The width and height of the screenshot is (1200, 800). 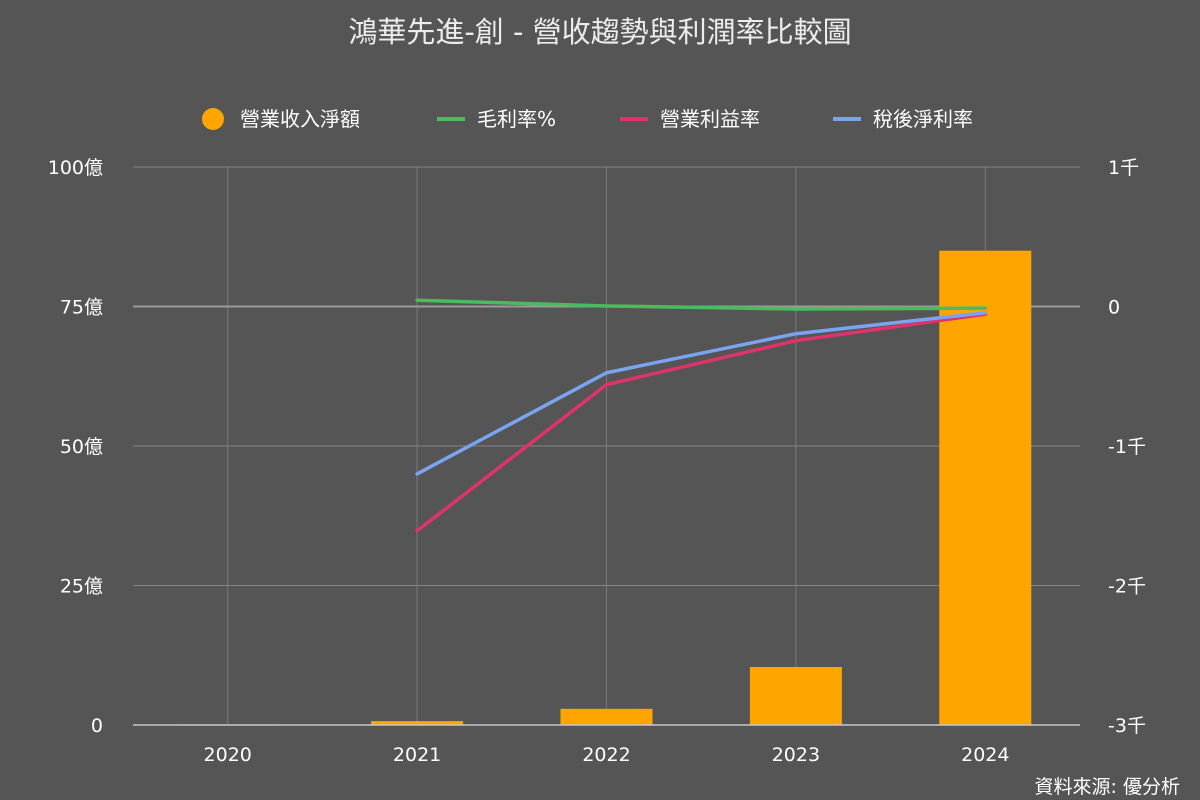 What do you see at coordinates (1127, 447) in the screenshot?
I see `y-tick-label-right: -1千` at bounding box center [1127, 447].